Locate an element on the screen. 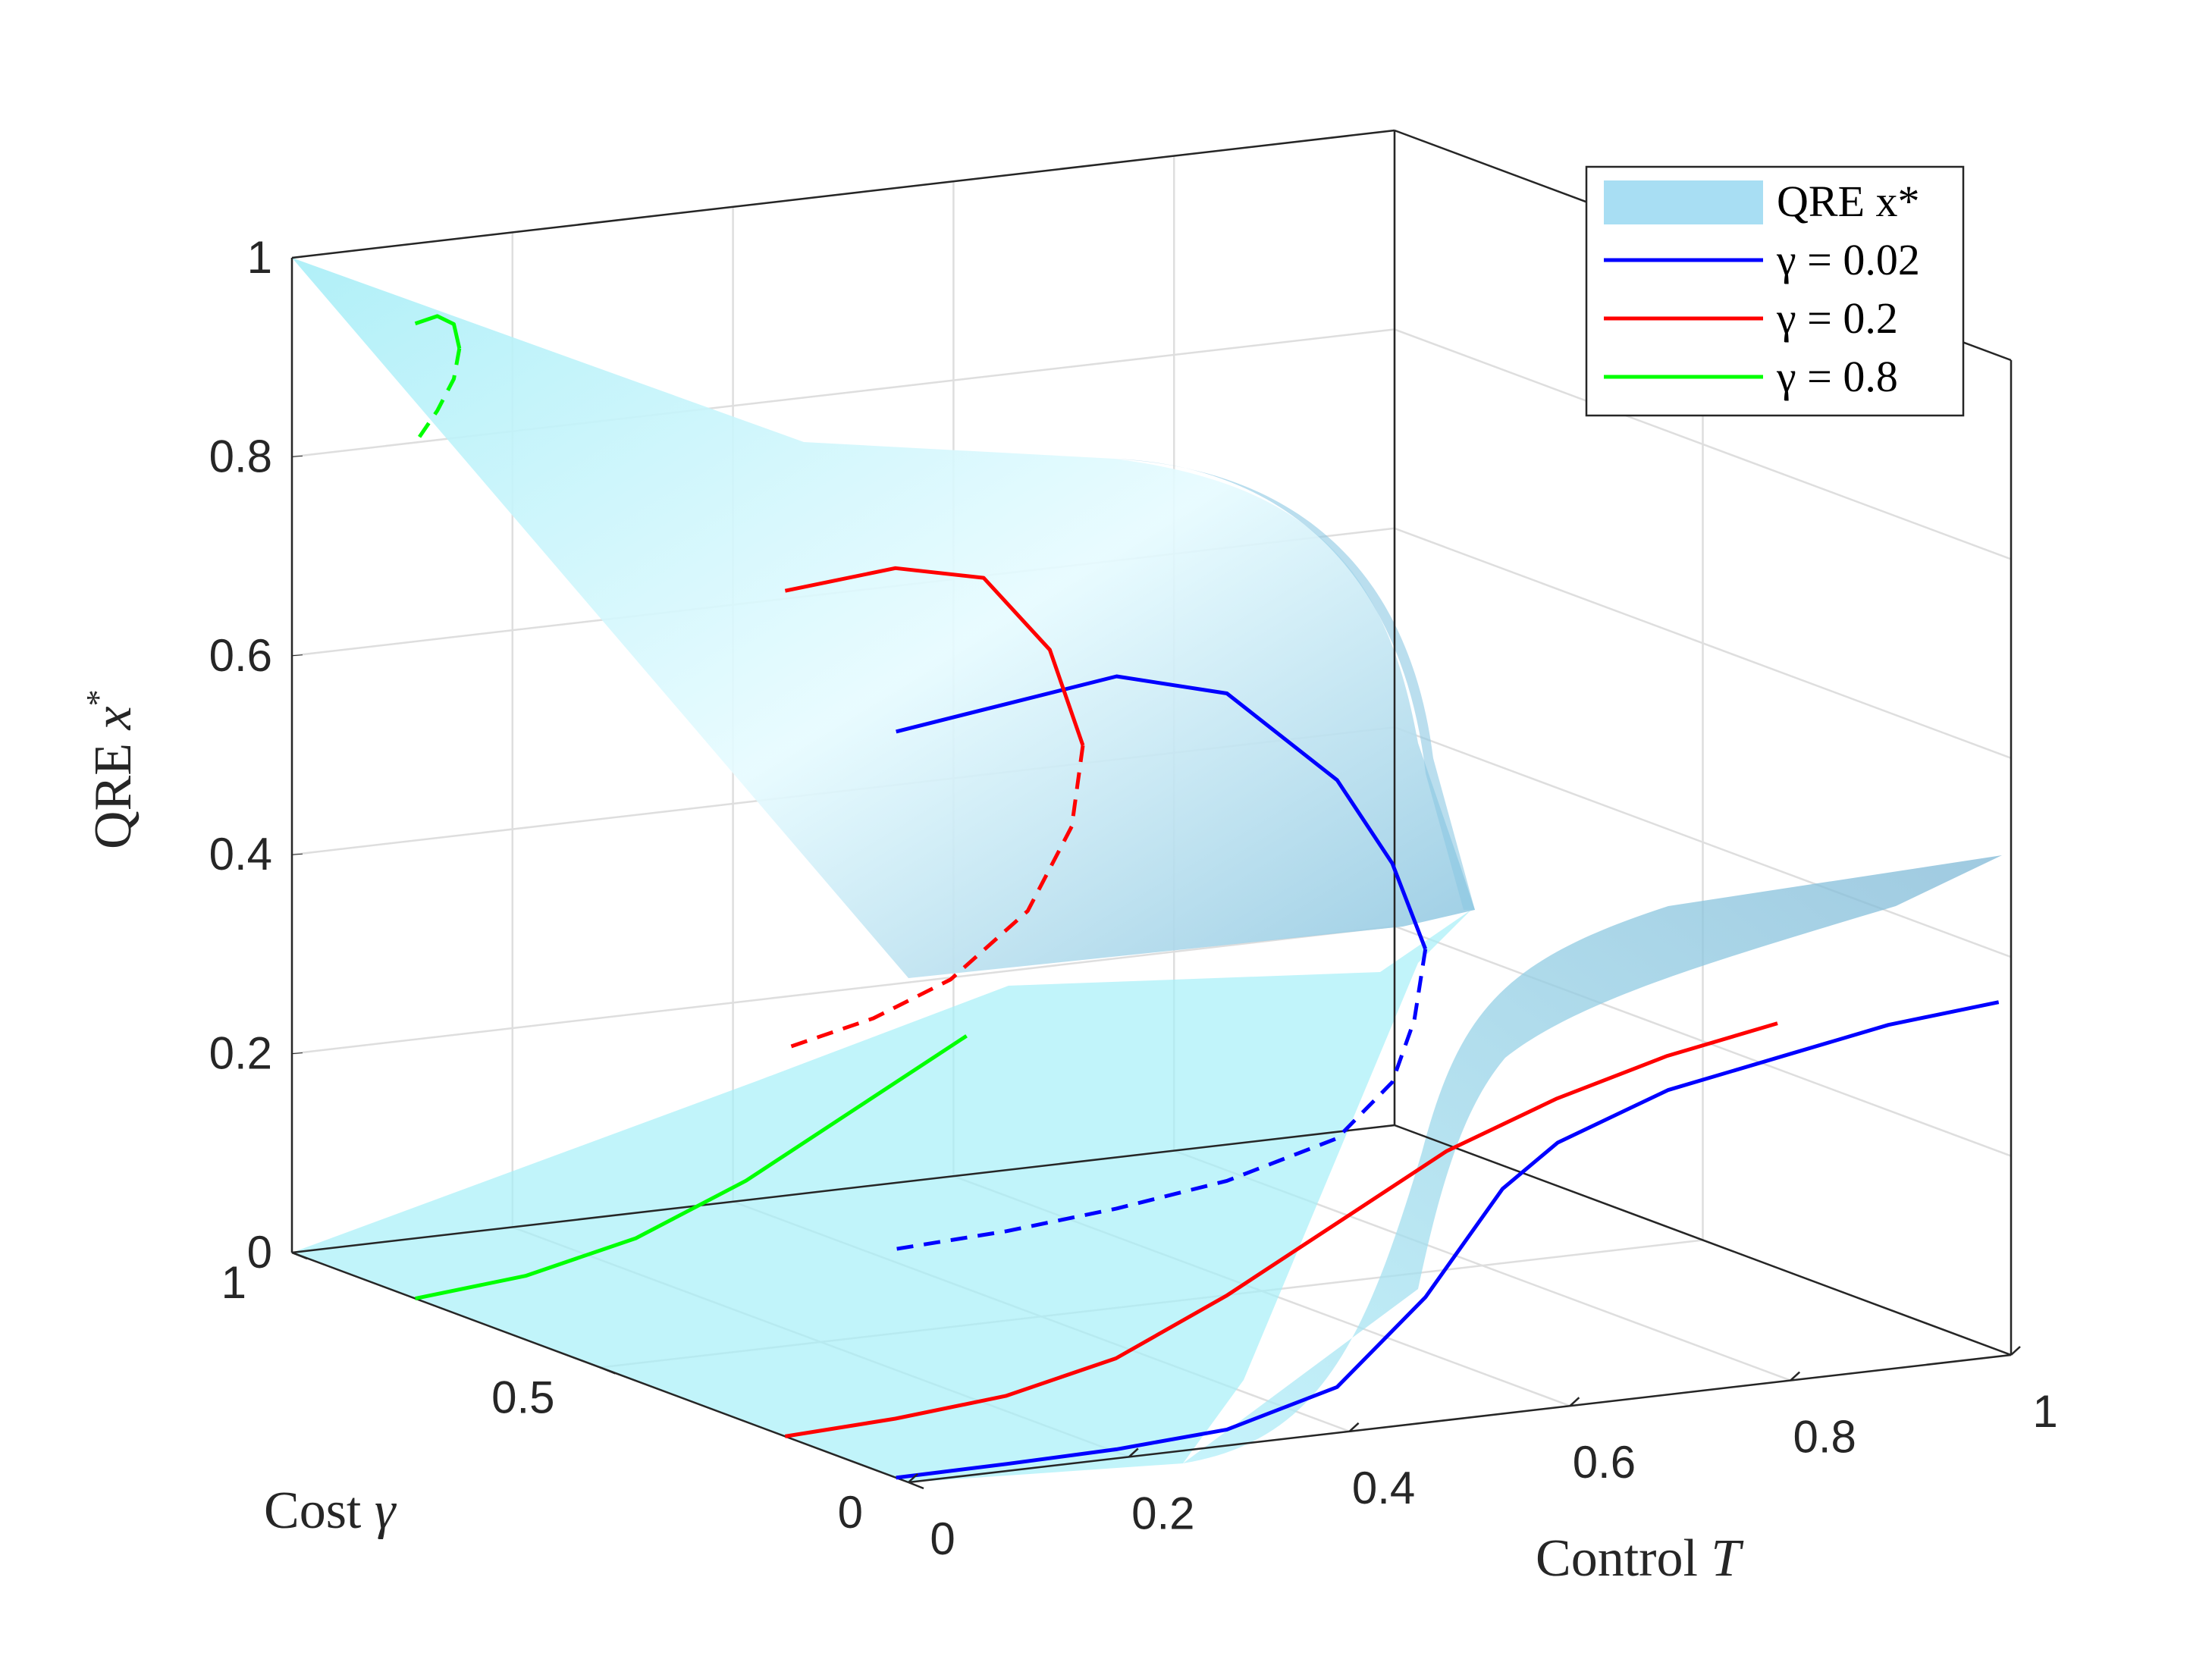  z-tick-label: 0.6 is located at coordinates (240, 656).